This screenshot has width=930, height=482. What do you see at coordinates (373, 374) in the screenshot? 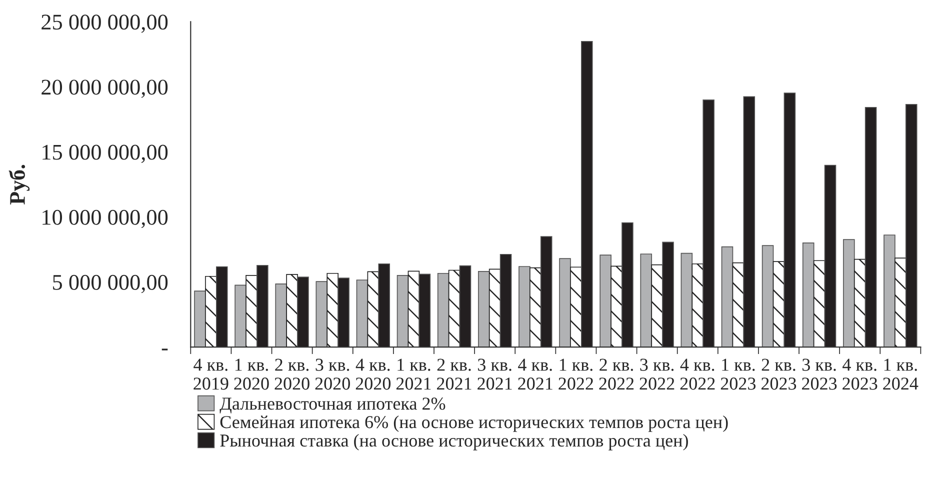
I see `x-tick-label: 4 кв. 2020` at bounding box center [373, 374].